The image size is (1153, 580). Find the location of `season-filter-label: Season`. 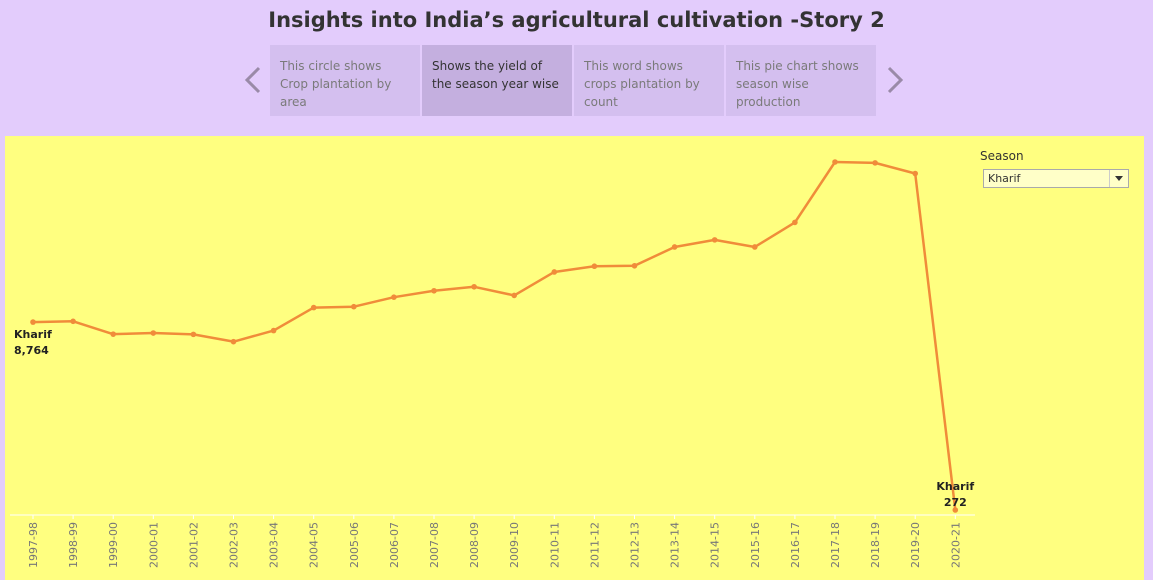

season-filter-label: Season is located at coordinates (1002, 156).